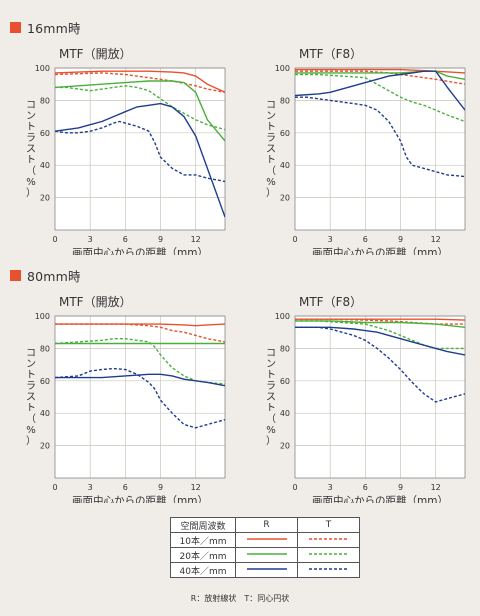 This screenshot has height=616, width=480. I want to click on legend-header-tangential: T, so click(328, 525).